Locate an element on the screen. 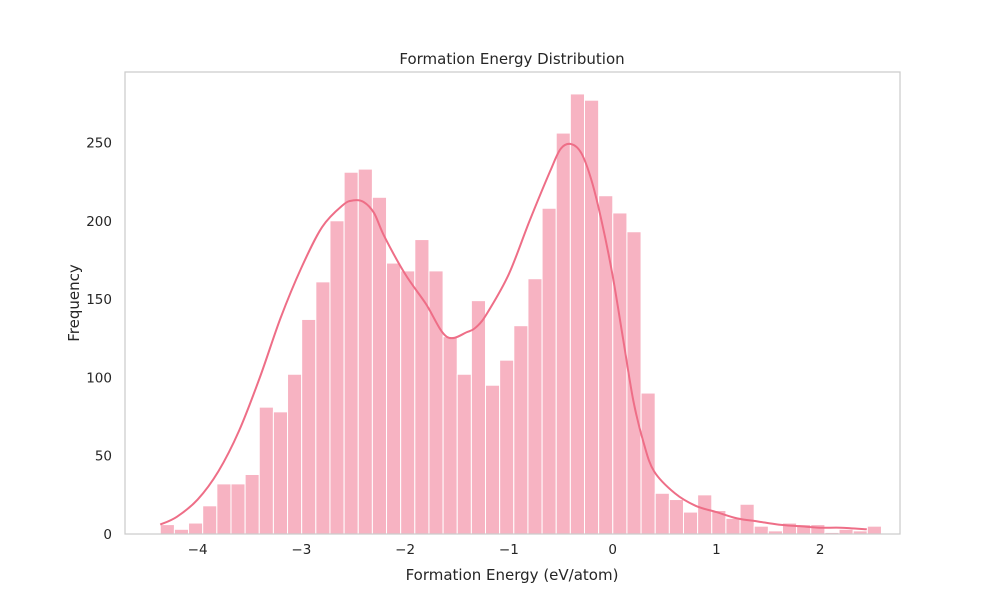 This screenshot has height=600, width=1000. y-tick-label: 250 is located at coordinates (99, 143).